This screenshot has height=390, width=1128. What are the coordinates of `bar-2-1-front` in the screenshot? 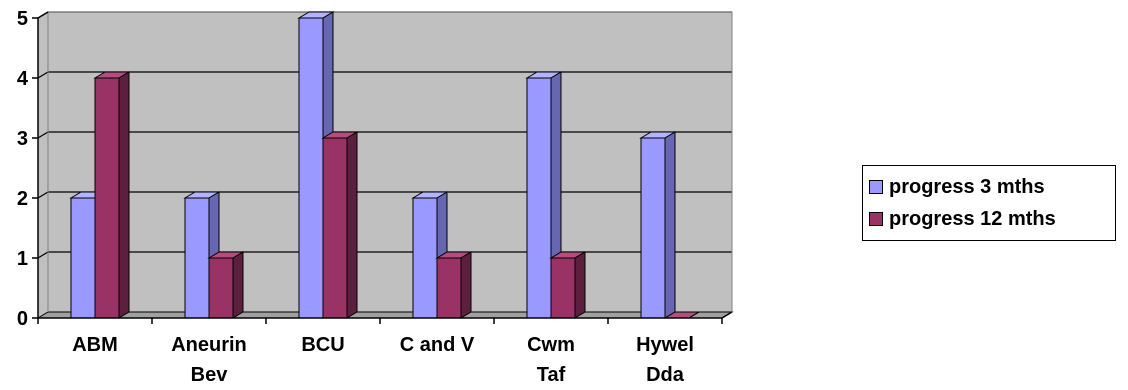 It's located at (107, 198).